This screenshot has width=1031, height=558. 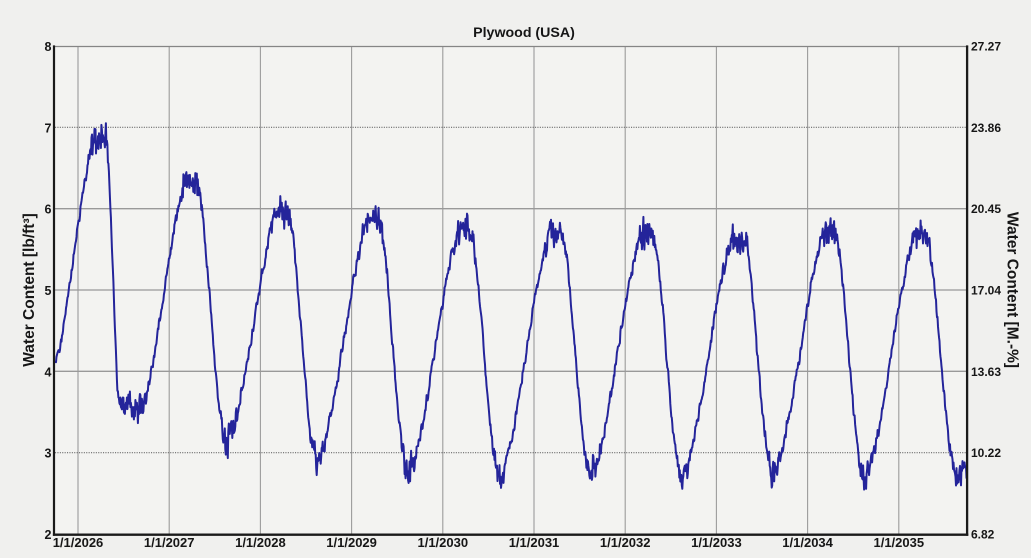 What do you see at coordinates (1012, 290) in the screenshot?
I see `svg-text: Water Content [M.-%]` at bounding box center [1012, 290].